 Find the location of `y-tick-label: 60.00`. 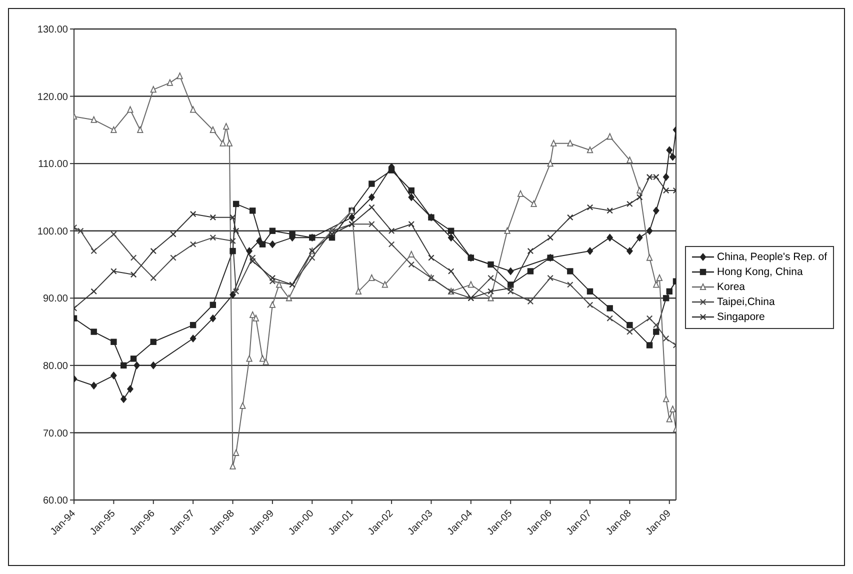

y-tick-label: 60.00 is located at coordinates (55, 501).